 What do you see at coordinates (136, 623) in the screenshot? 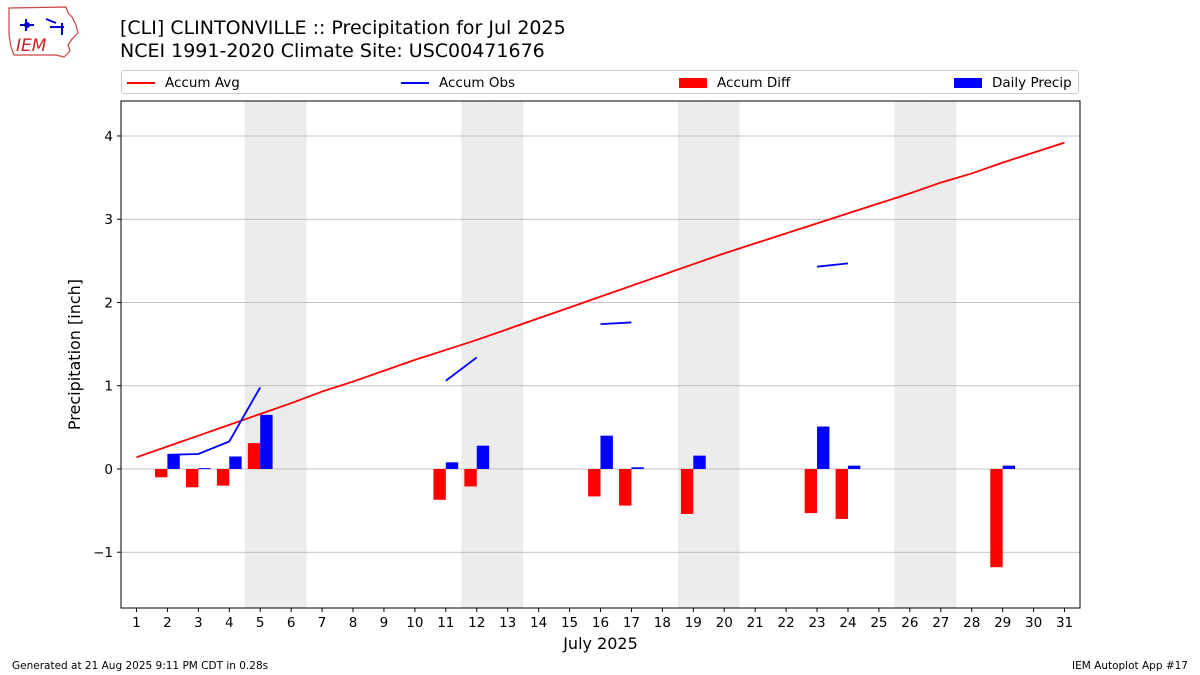
I see `x-tick-label: 1` at bounding box center [136, 623].